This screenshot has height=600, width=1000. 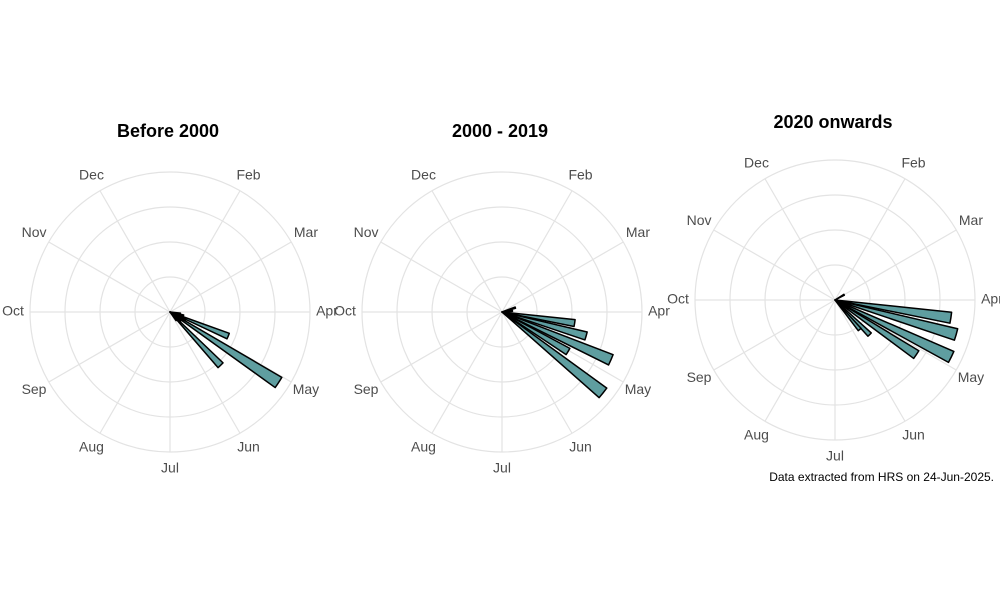 What do you see at coordinates (881, 477) in the screenshot?
I see `caption: Data extracted from HRS on 24-Jun-2025.` at bounding box center [881, 477].